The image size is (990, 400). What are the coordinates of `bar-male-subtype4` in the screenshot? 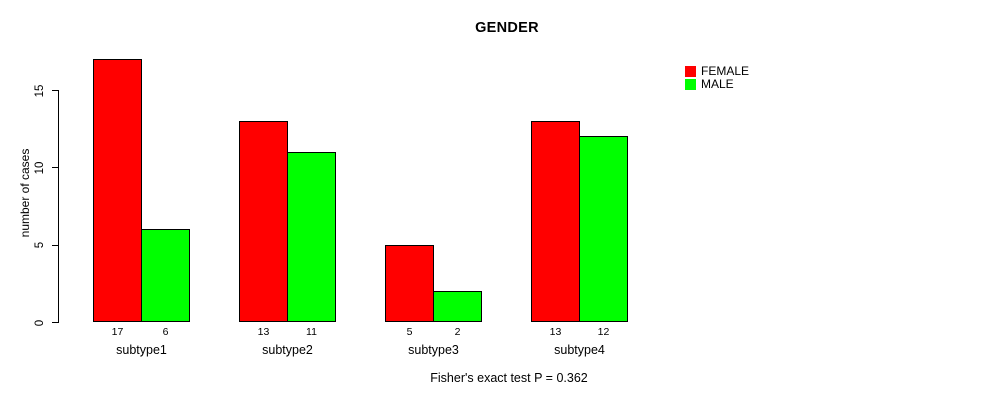 It's located at (603, 229).